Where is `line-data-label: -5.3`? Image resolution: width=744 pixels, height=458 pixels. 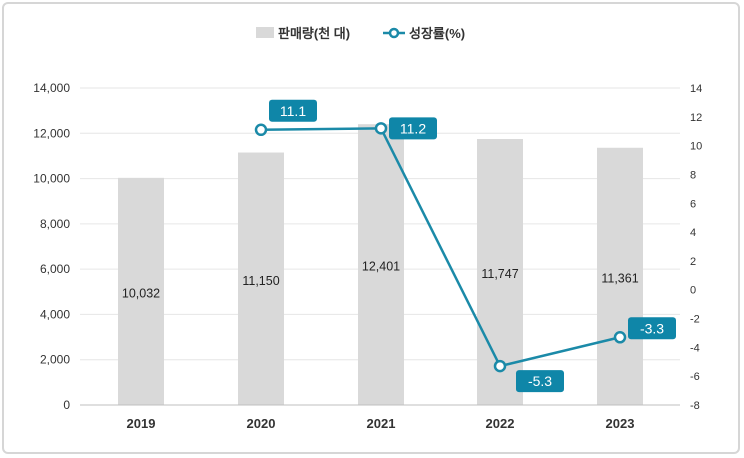
line-data-label: -5.3 is located at coordinates (540, 381).